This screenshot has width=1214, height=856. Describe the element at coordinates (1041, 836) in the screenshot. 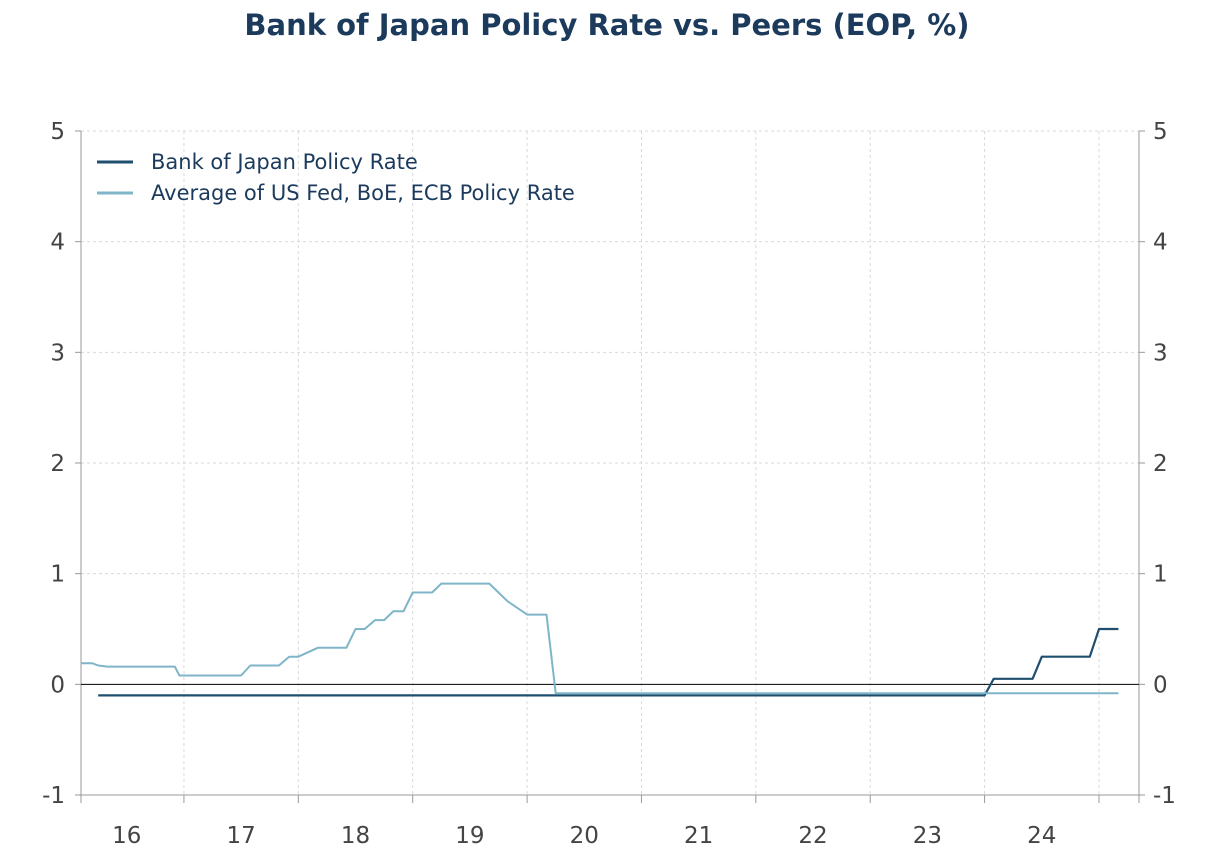

I see `x-tick-label: 24` at that location.